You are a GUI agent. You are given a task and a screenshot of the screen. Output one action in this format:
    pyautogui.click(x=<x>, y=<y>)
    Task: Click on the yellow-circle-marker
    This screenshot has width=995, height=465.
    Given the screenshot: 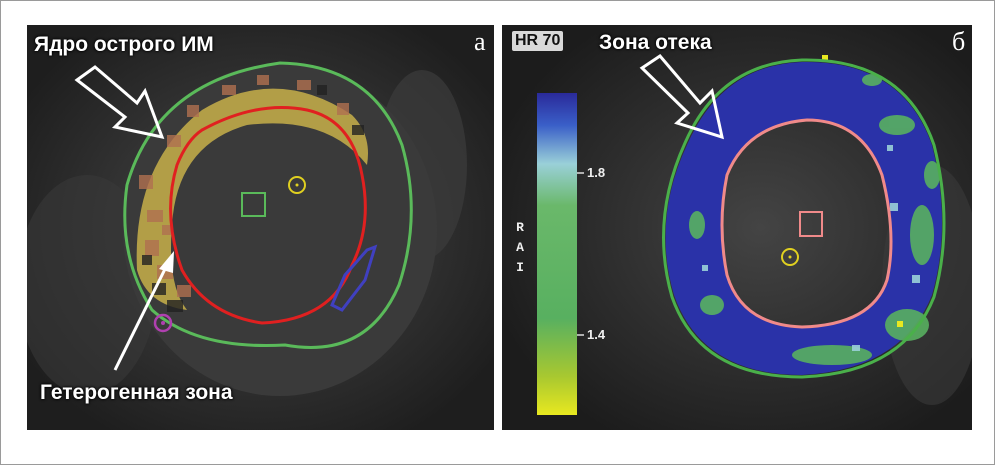 What is the action you would take?
    pyautogui.click(x=297, y=185)
    